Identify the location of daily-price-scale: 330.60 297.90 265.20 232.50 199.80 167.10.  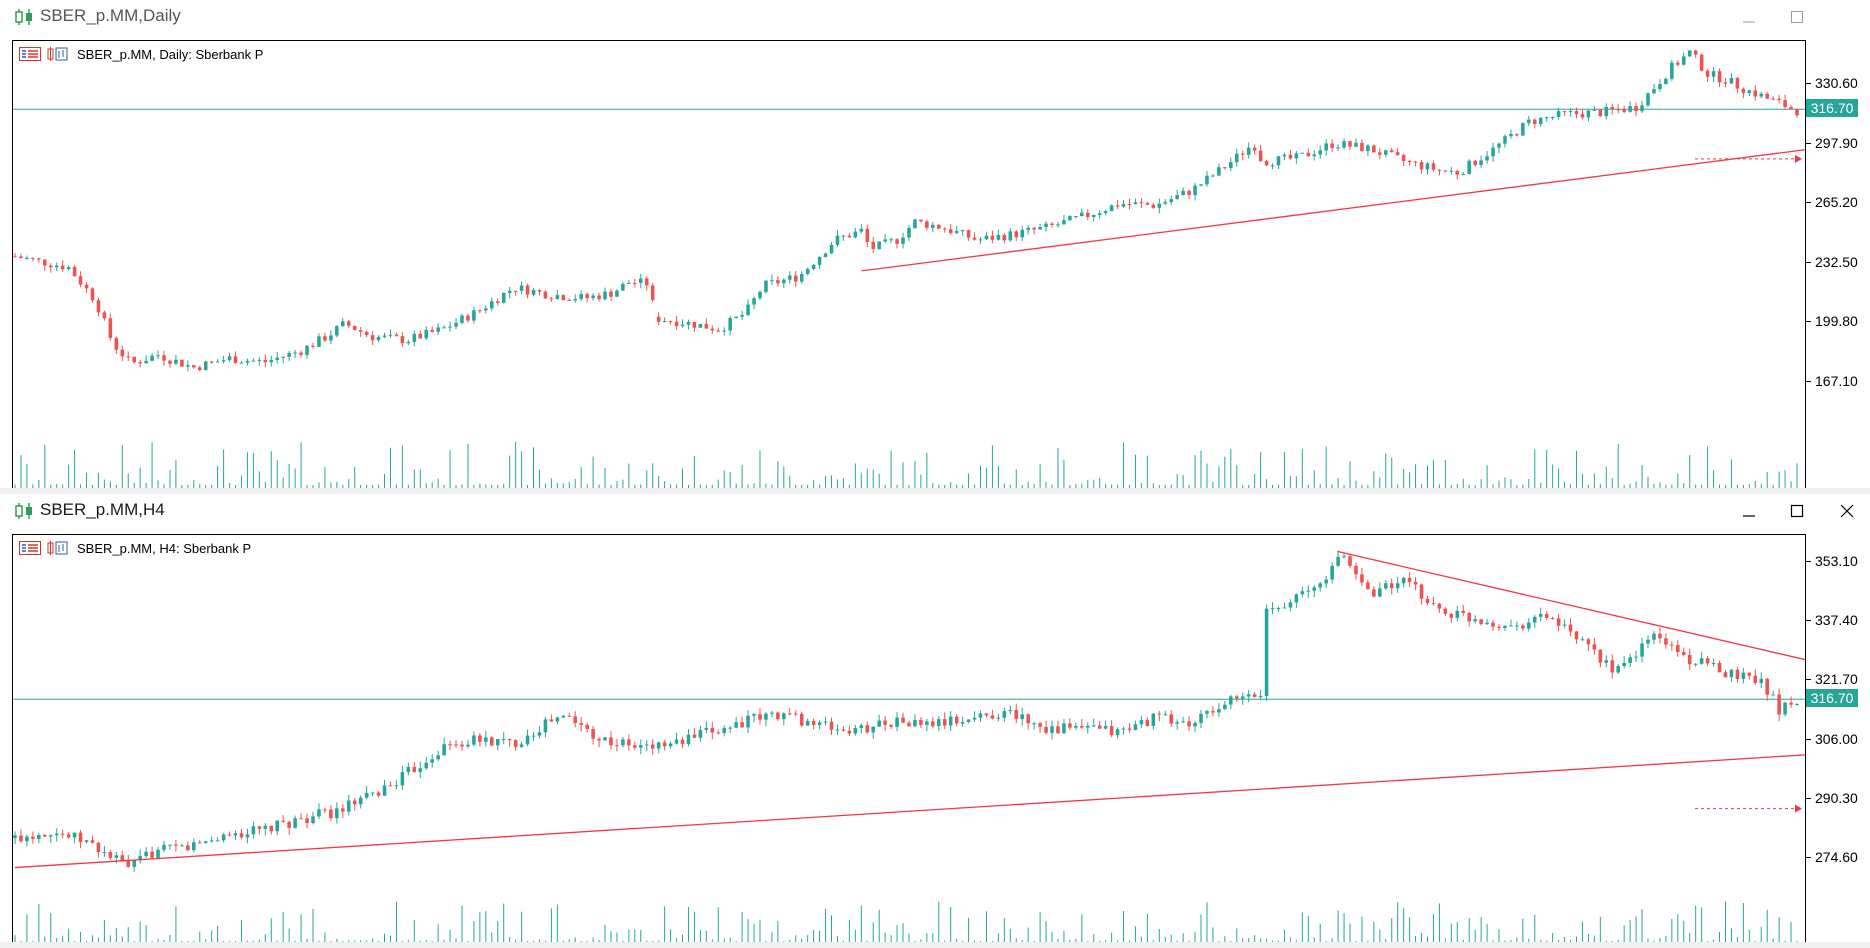
(1838, 264).